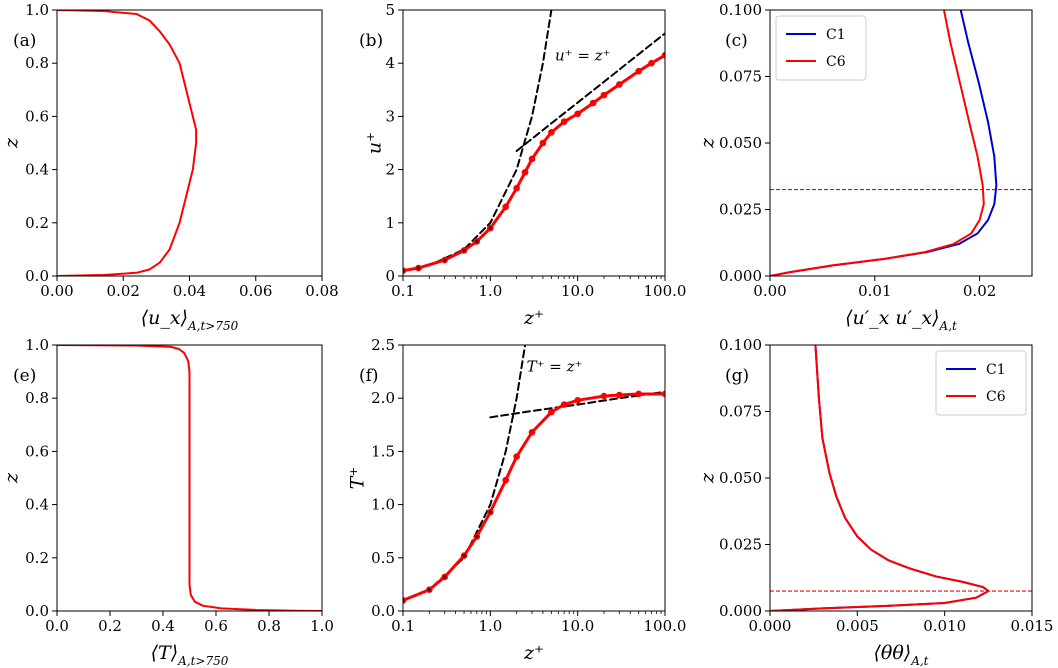  Describe the element at coordinates (37, 611) in the screenshot. I see `panel-e-y-tick-label: 0.0` at that location.